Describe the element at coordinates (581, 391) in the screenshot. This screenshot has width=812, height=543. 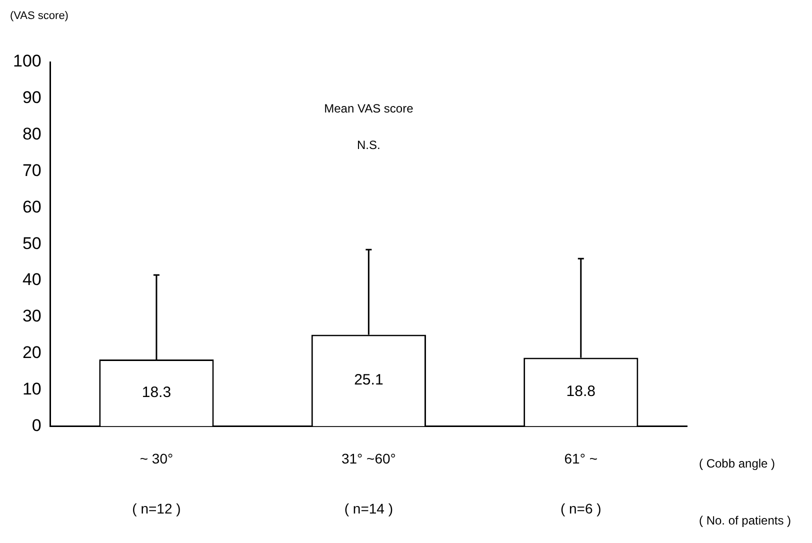
I see `data-label: 18.8` at that location.